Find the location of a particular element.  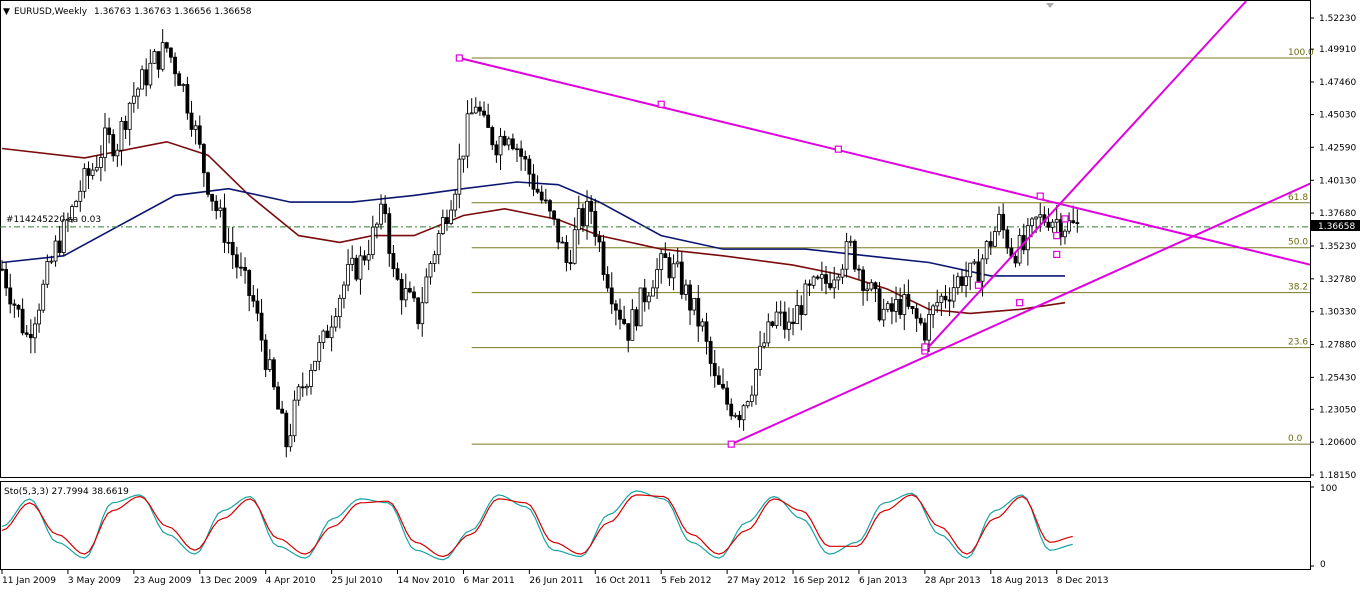

sto-plot-frame is located at coordinates (655, 525).